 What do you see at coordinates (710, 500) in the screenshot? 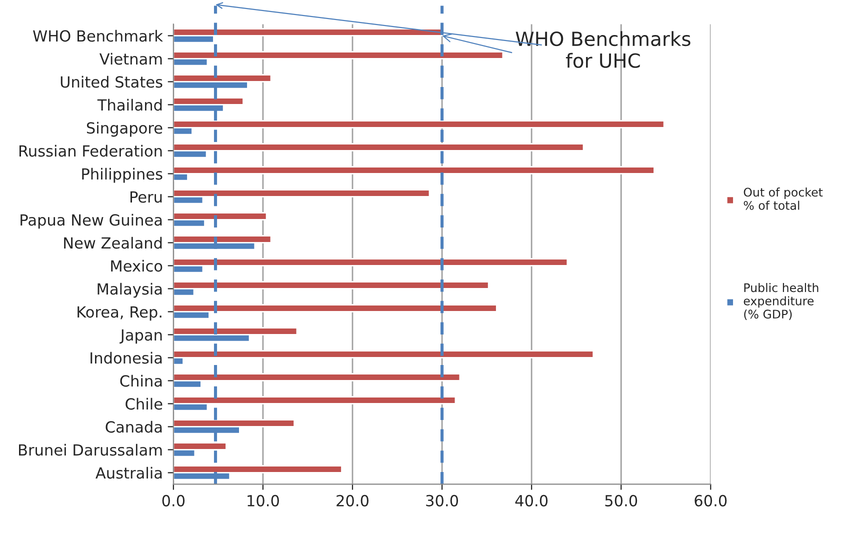
I see `x-tick-label: 60.0` at bounding box center [710, 500].